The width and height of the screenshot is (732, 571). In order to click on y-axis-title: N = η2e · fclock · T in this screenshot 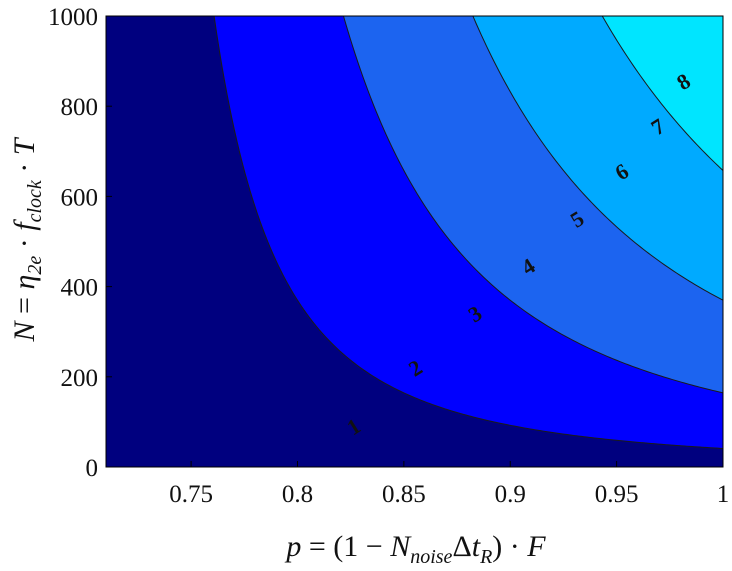, I will do `click(27, 239)`.